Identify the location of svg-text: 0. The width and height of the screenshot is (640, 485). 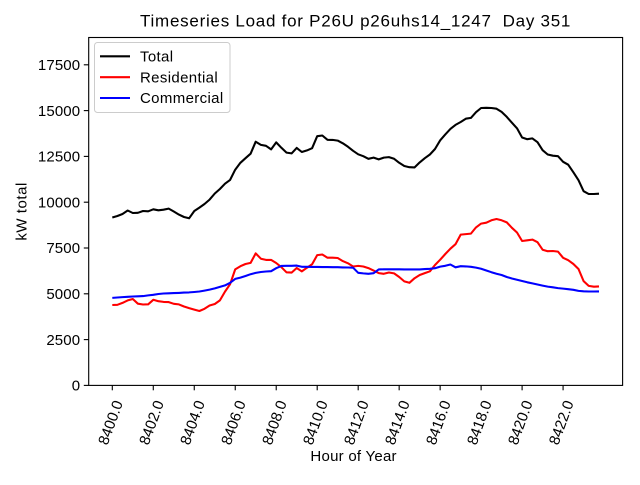
(76, 386).